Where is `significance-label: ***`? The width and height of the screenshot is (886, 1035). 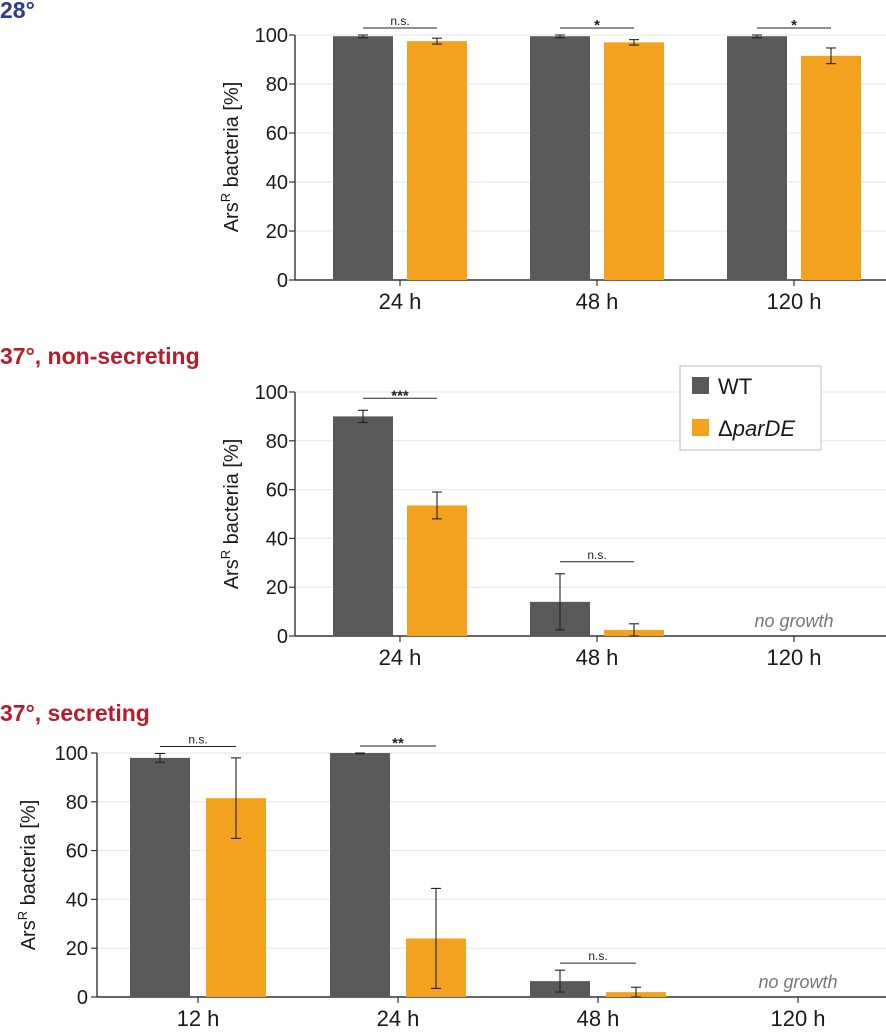 significance-label: *** is located at coordinates (400, 395).